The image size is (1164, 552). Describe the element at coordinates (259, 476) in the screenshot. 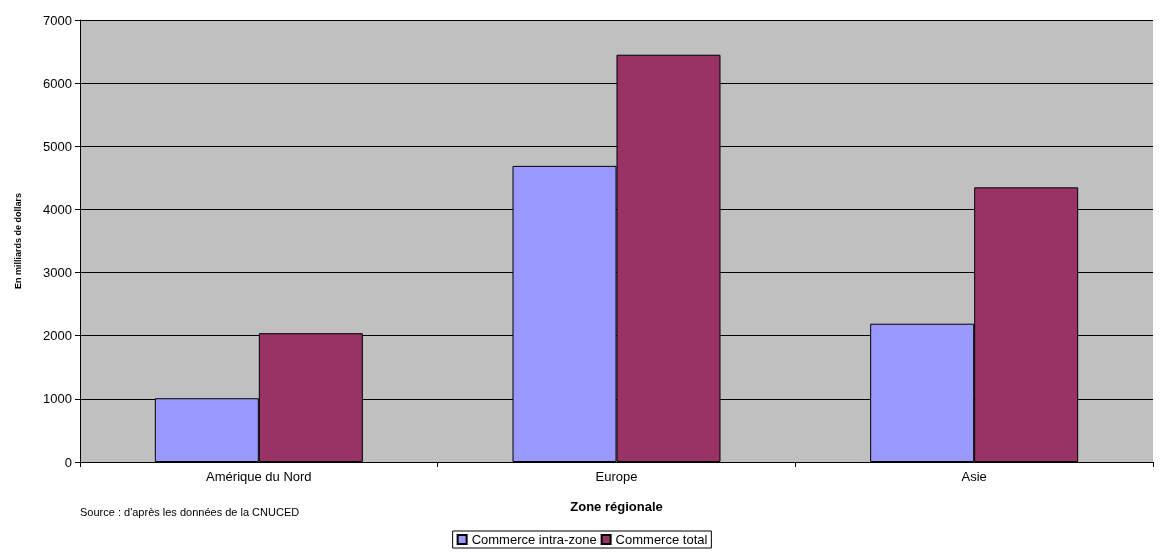

I see `x-tick-label: Amérique du Nord` at that location.